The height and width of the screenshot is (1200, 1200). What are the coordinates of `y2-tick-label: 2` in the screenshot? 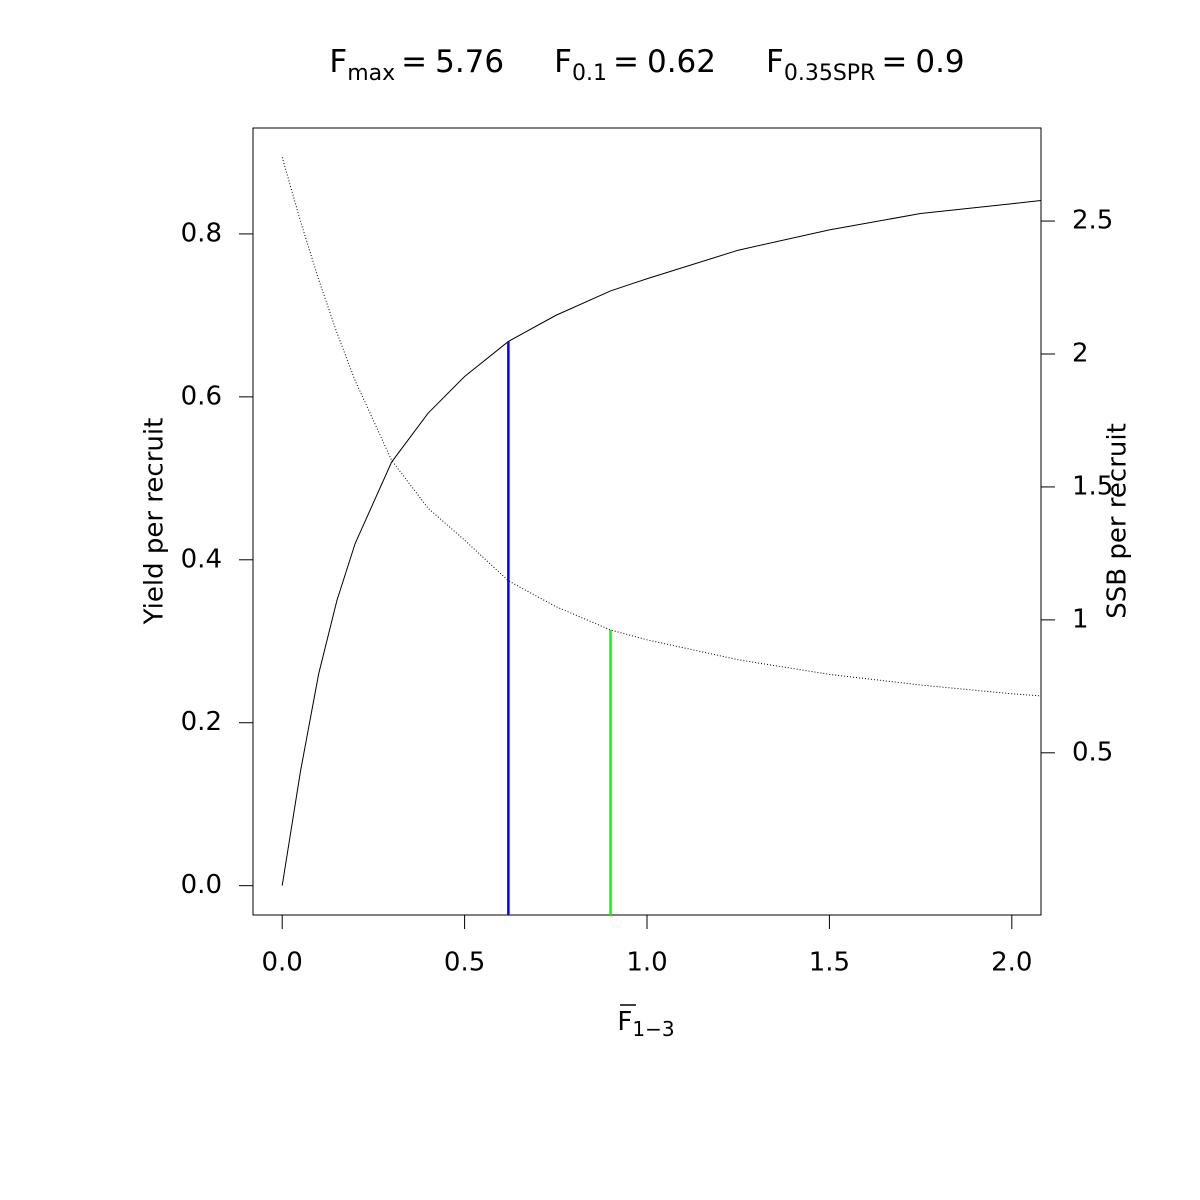 It's located at (1080, 353).